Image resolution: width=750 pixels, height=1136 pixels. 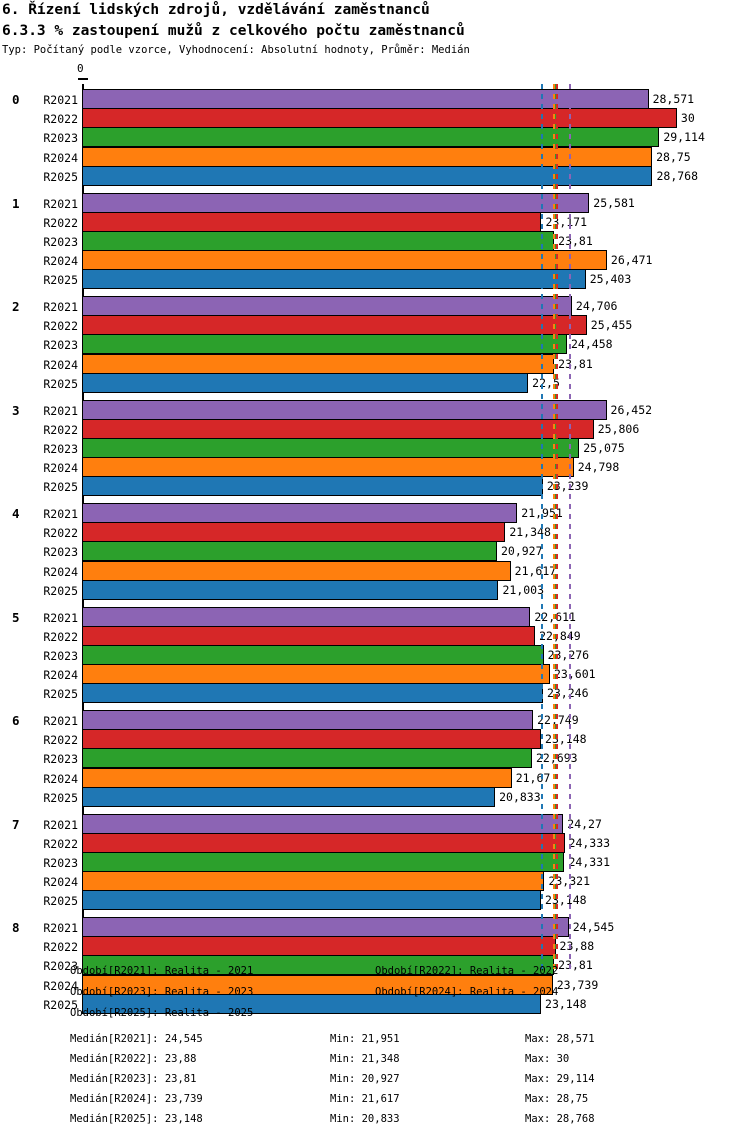 What do you see at coordinates (467, 971) in the screenshot?
I see `legend-entry: Období[R2022]: Realita - 2022` at bounding box center [467, 971].